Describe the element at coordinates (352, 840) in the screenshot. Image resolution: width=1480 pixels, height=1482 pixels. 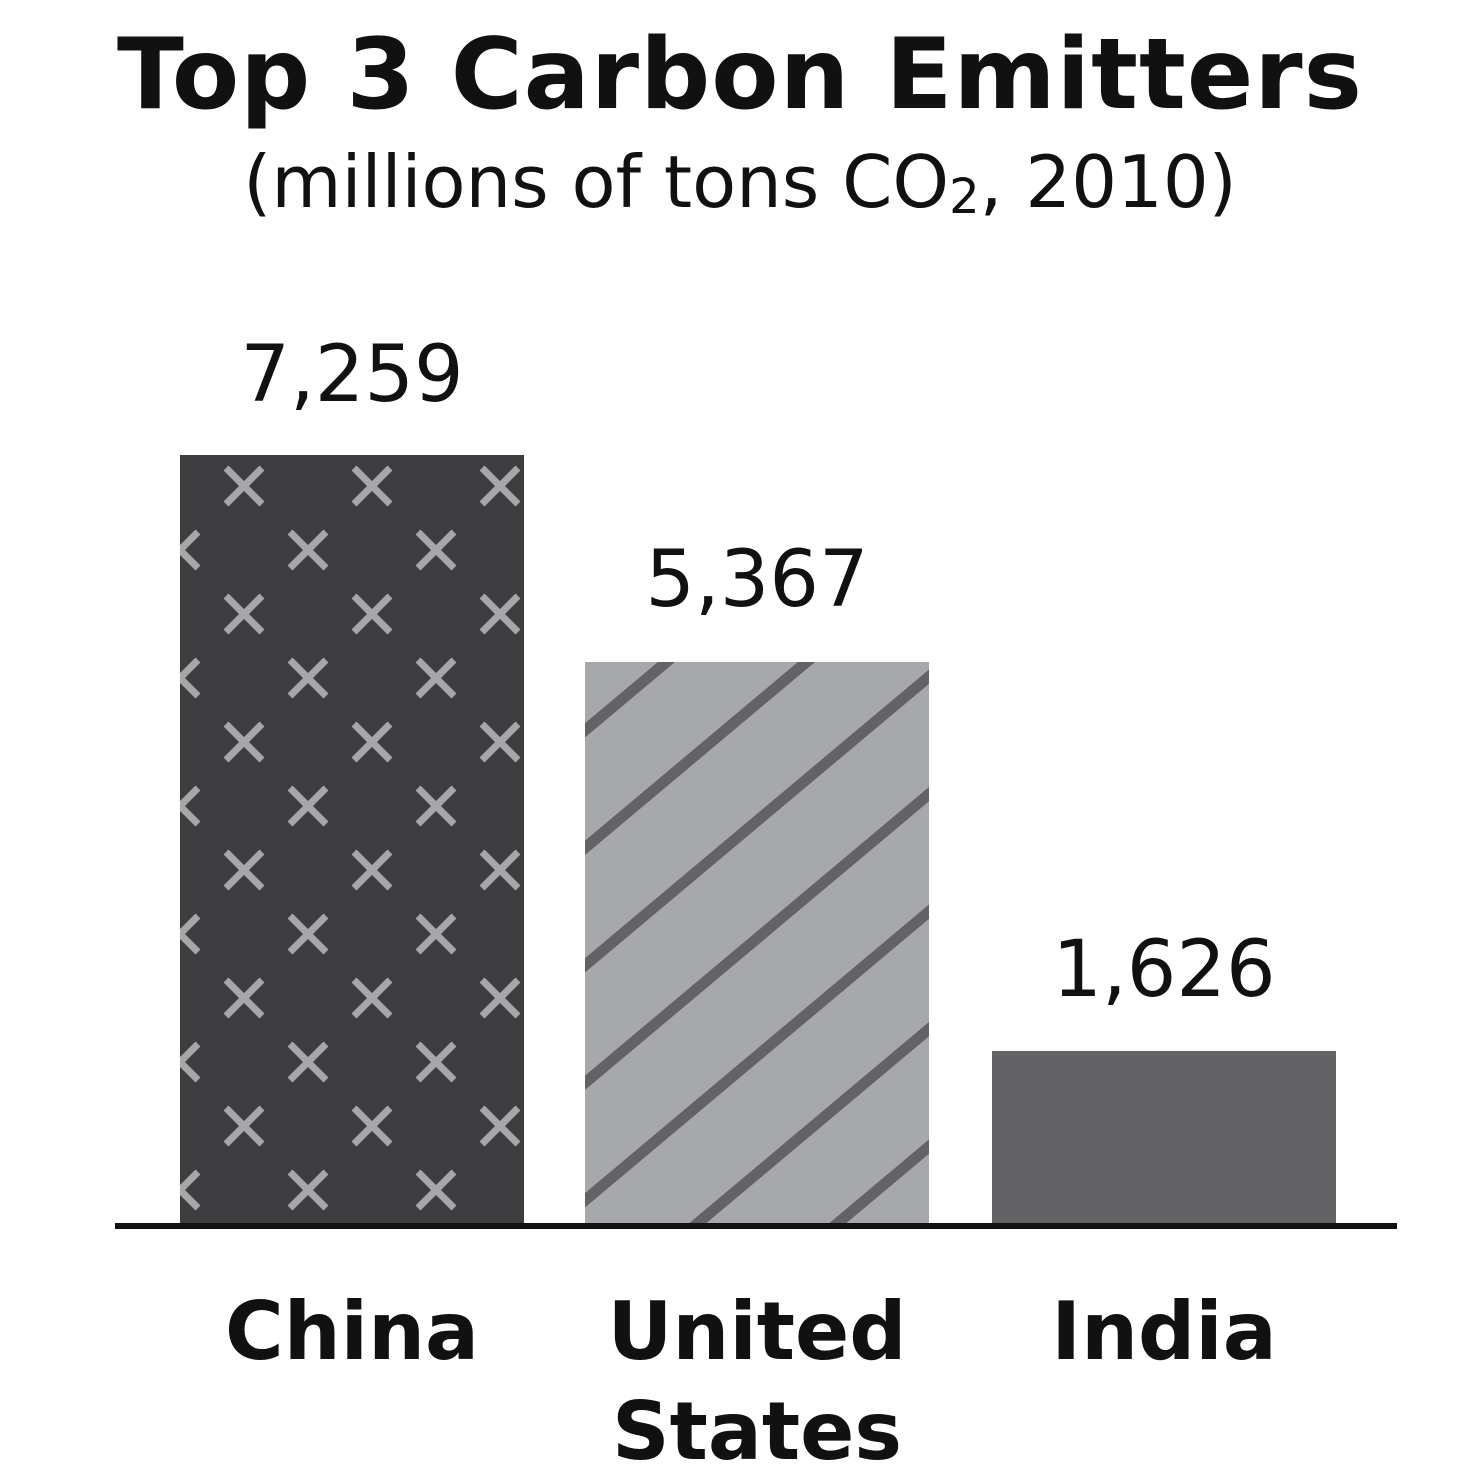
I see `bar-china` at that location.